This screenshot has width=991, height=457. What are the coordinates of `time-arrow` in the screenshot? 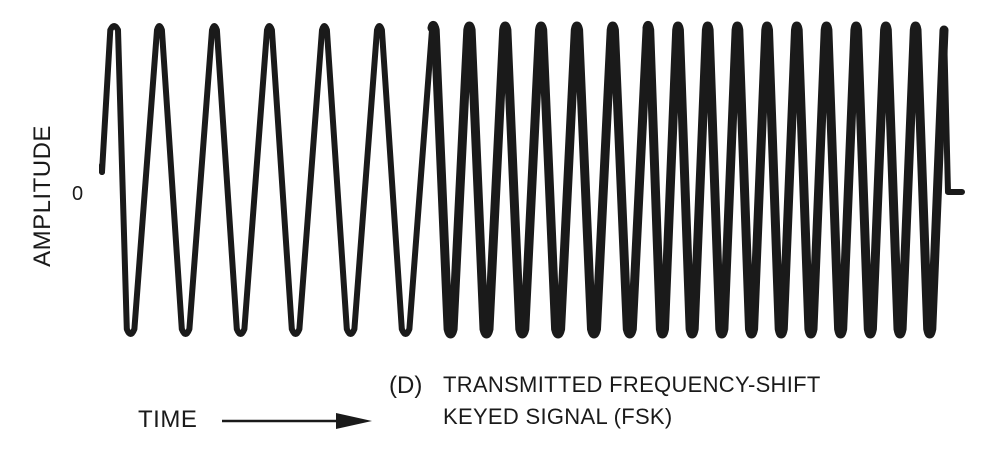 It's located at (297, 421).